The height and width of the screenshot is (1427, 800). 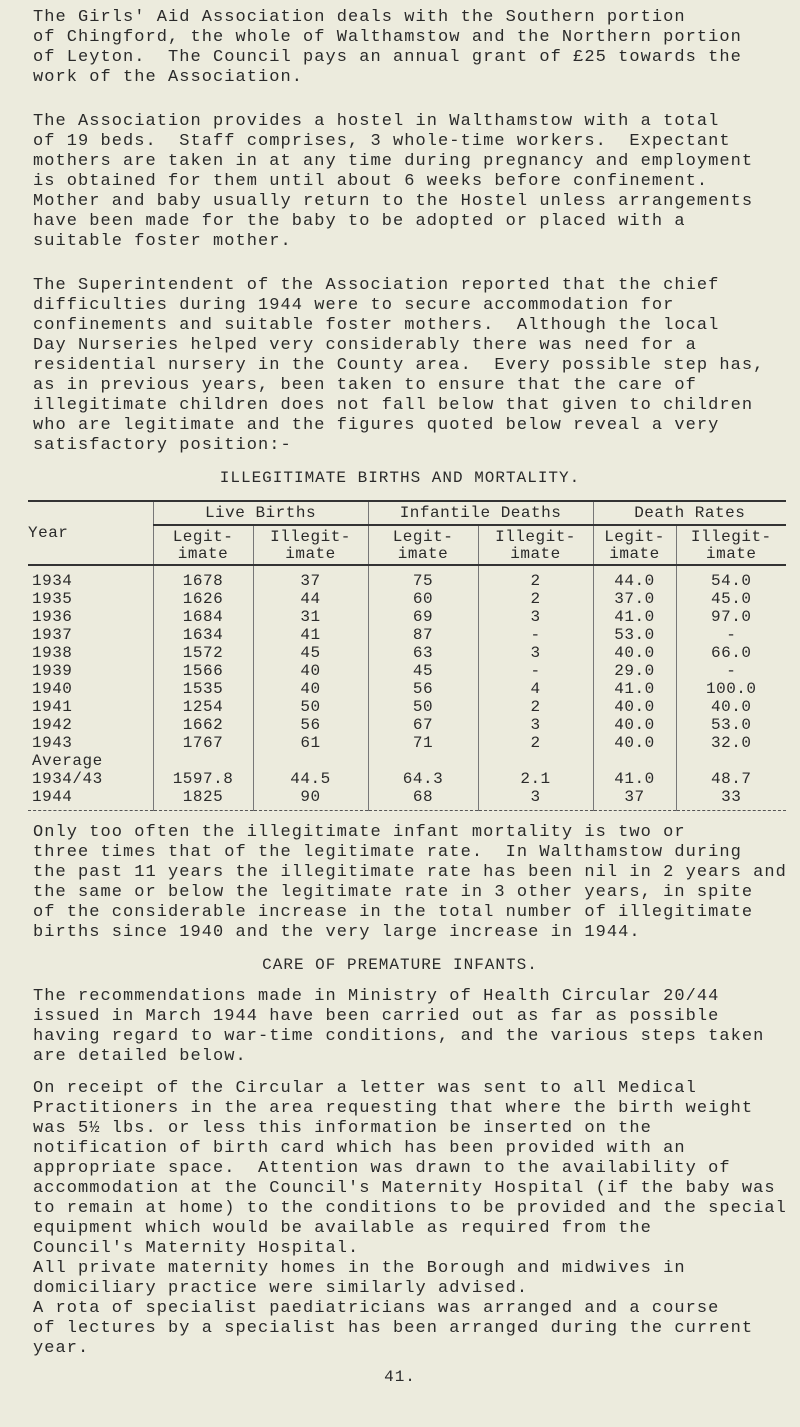 What do you see at coordinates (422, 779) in the screenshot?
I see `value-cell: 64.3` at bounding box center [422, 779].